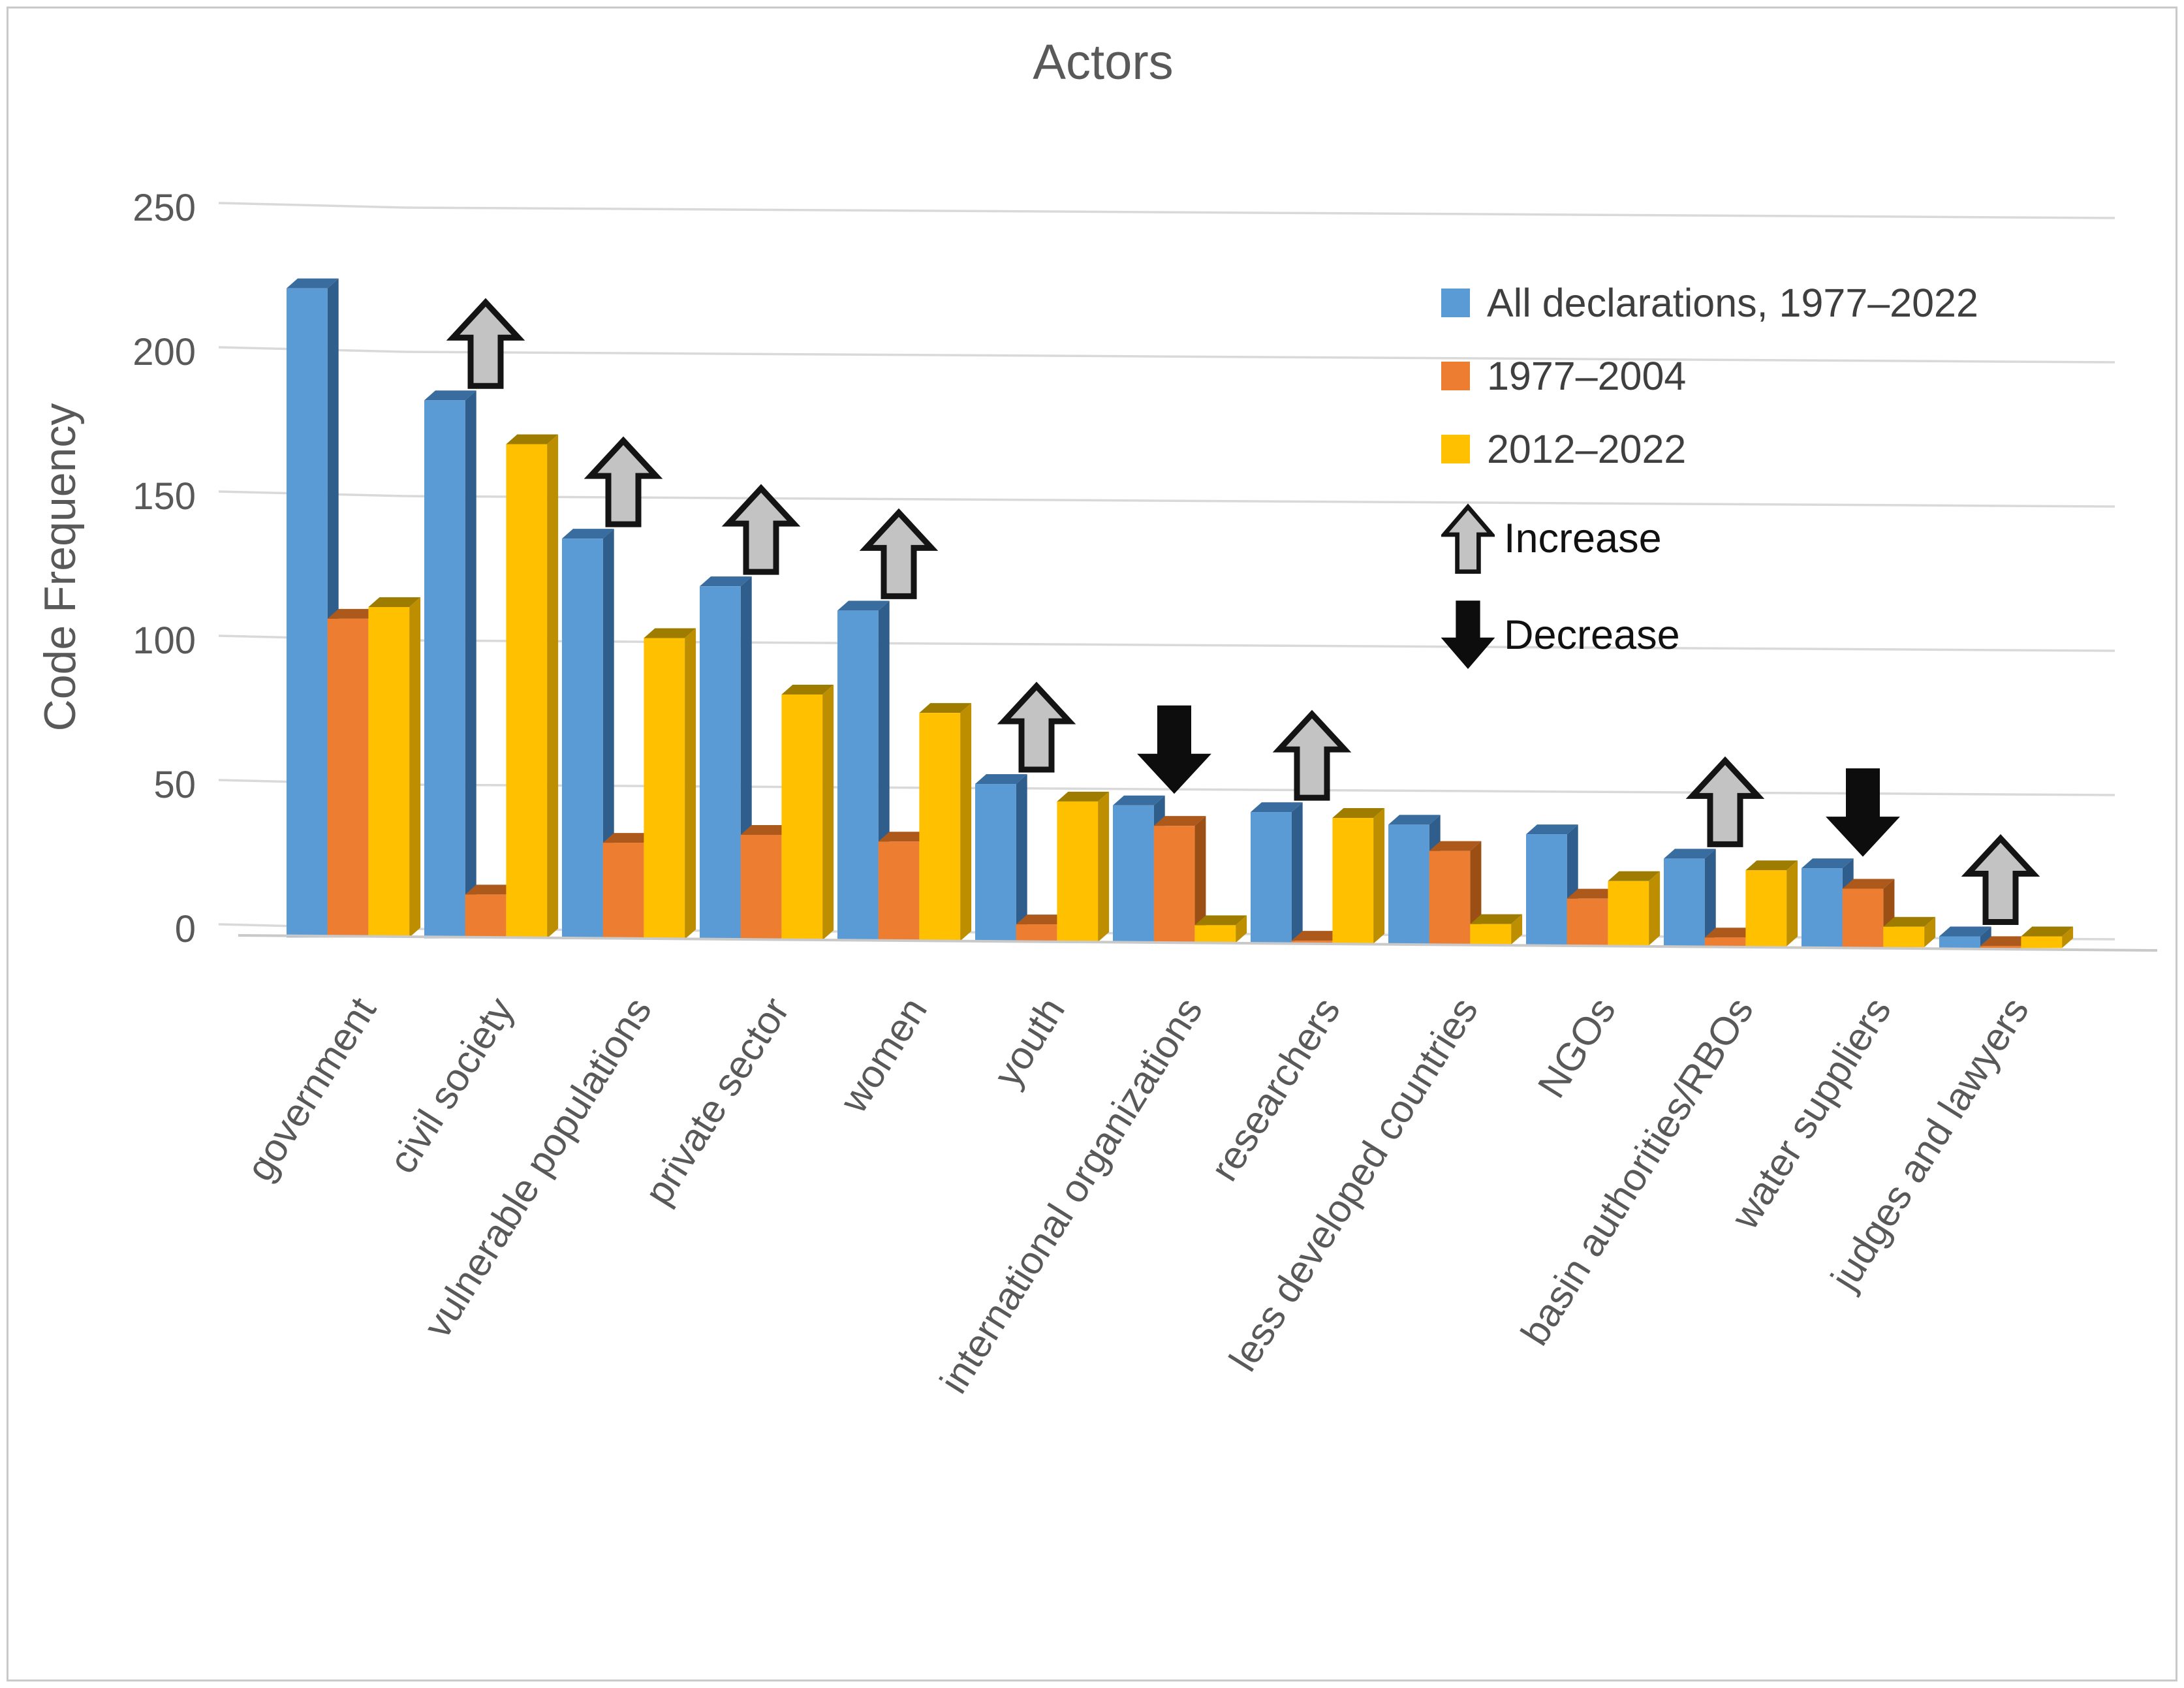  What do you see at coordinates (717, 1101) in the screenshot?
I see `category-label-private-sector: private sector` at bounding box center [717, 1101].